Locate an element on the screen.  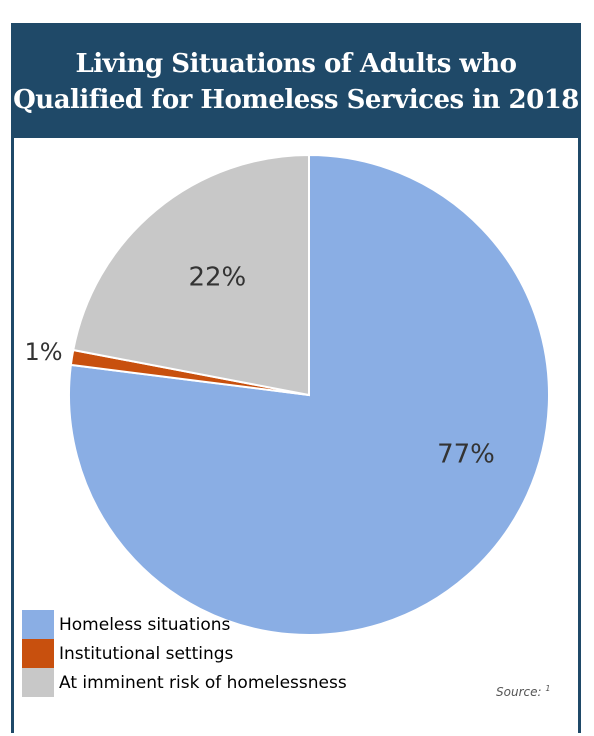
legend-swatch-homeless is located at coordinates (38, 624).